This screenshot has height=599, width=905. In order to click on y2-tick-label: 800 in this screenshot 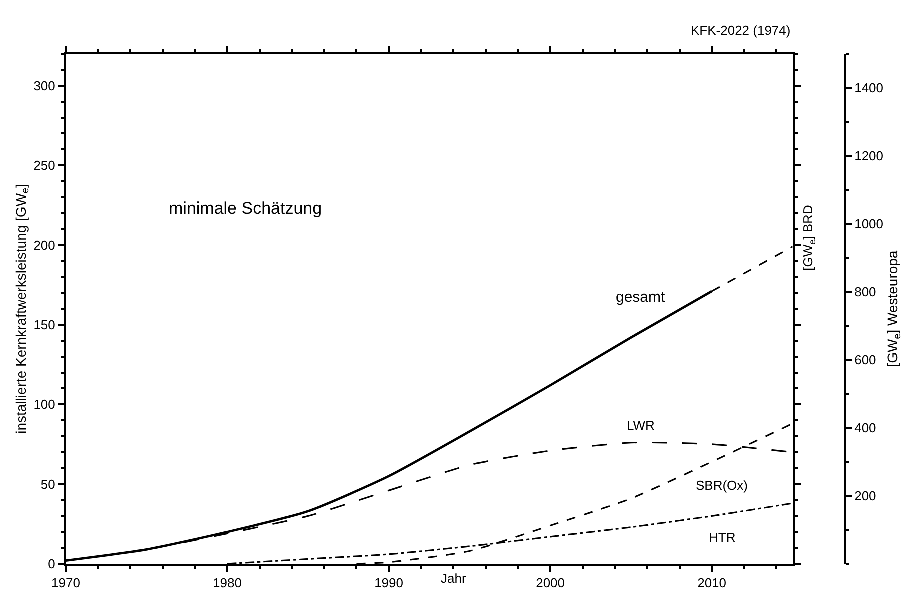, I will do `click(865, 292)`.